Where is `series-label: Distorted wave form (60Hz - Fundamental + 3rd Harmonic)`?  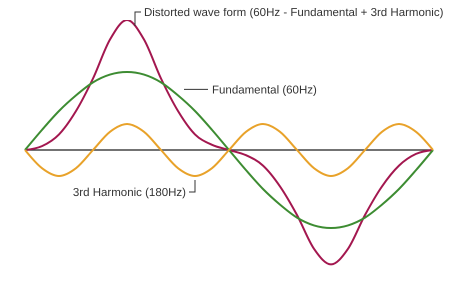 series-label: Distorted wave form (60Hz - Fundamental + 3rd Harmonic) is located at coordinates (294, 13).